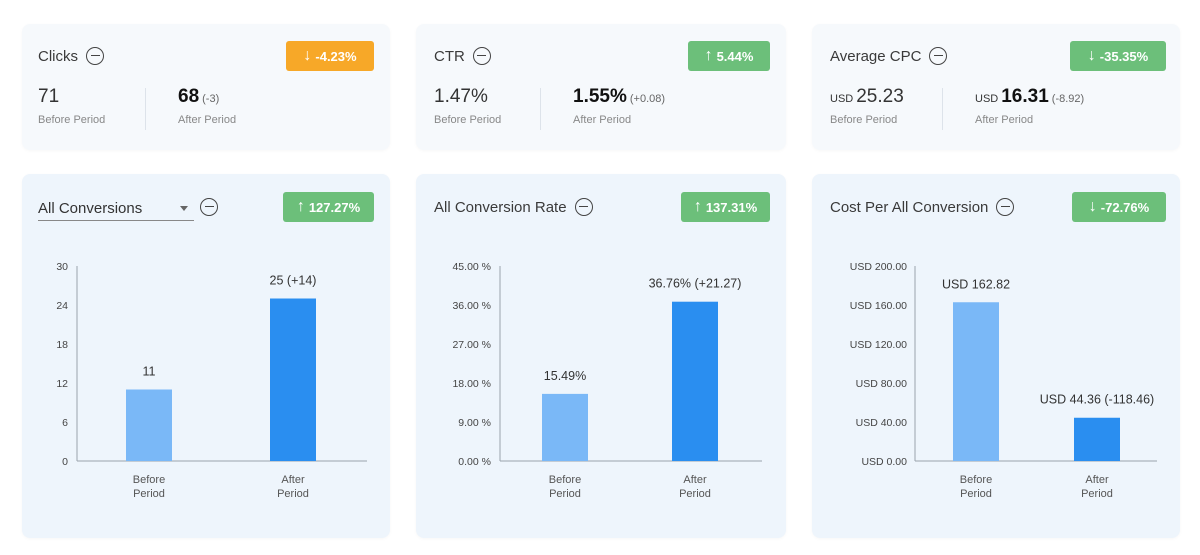  I want to click on kpi-title: Clicks, so click(71, 56).